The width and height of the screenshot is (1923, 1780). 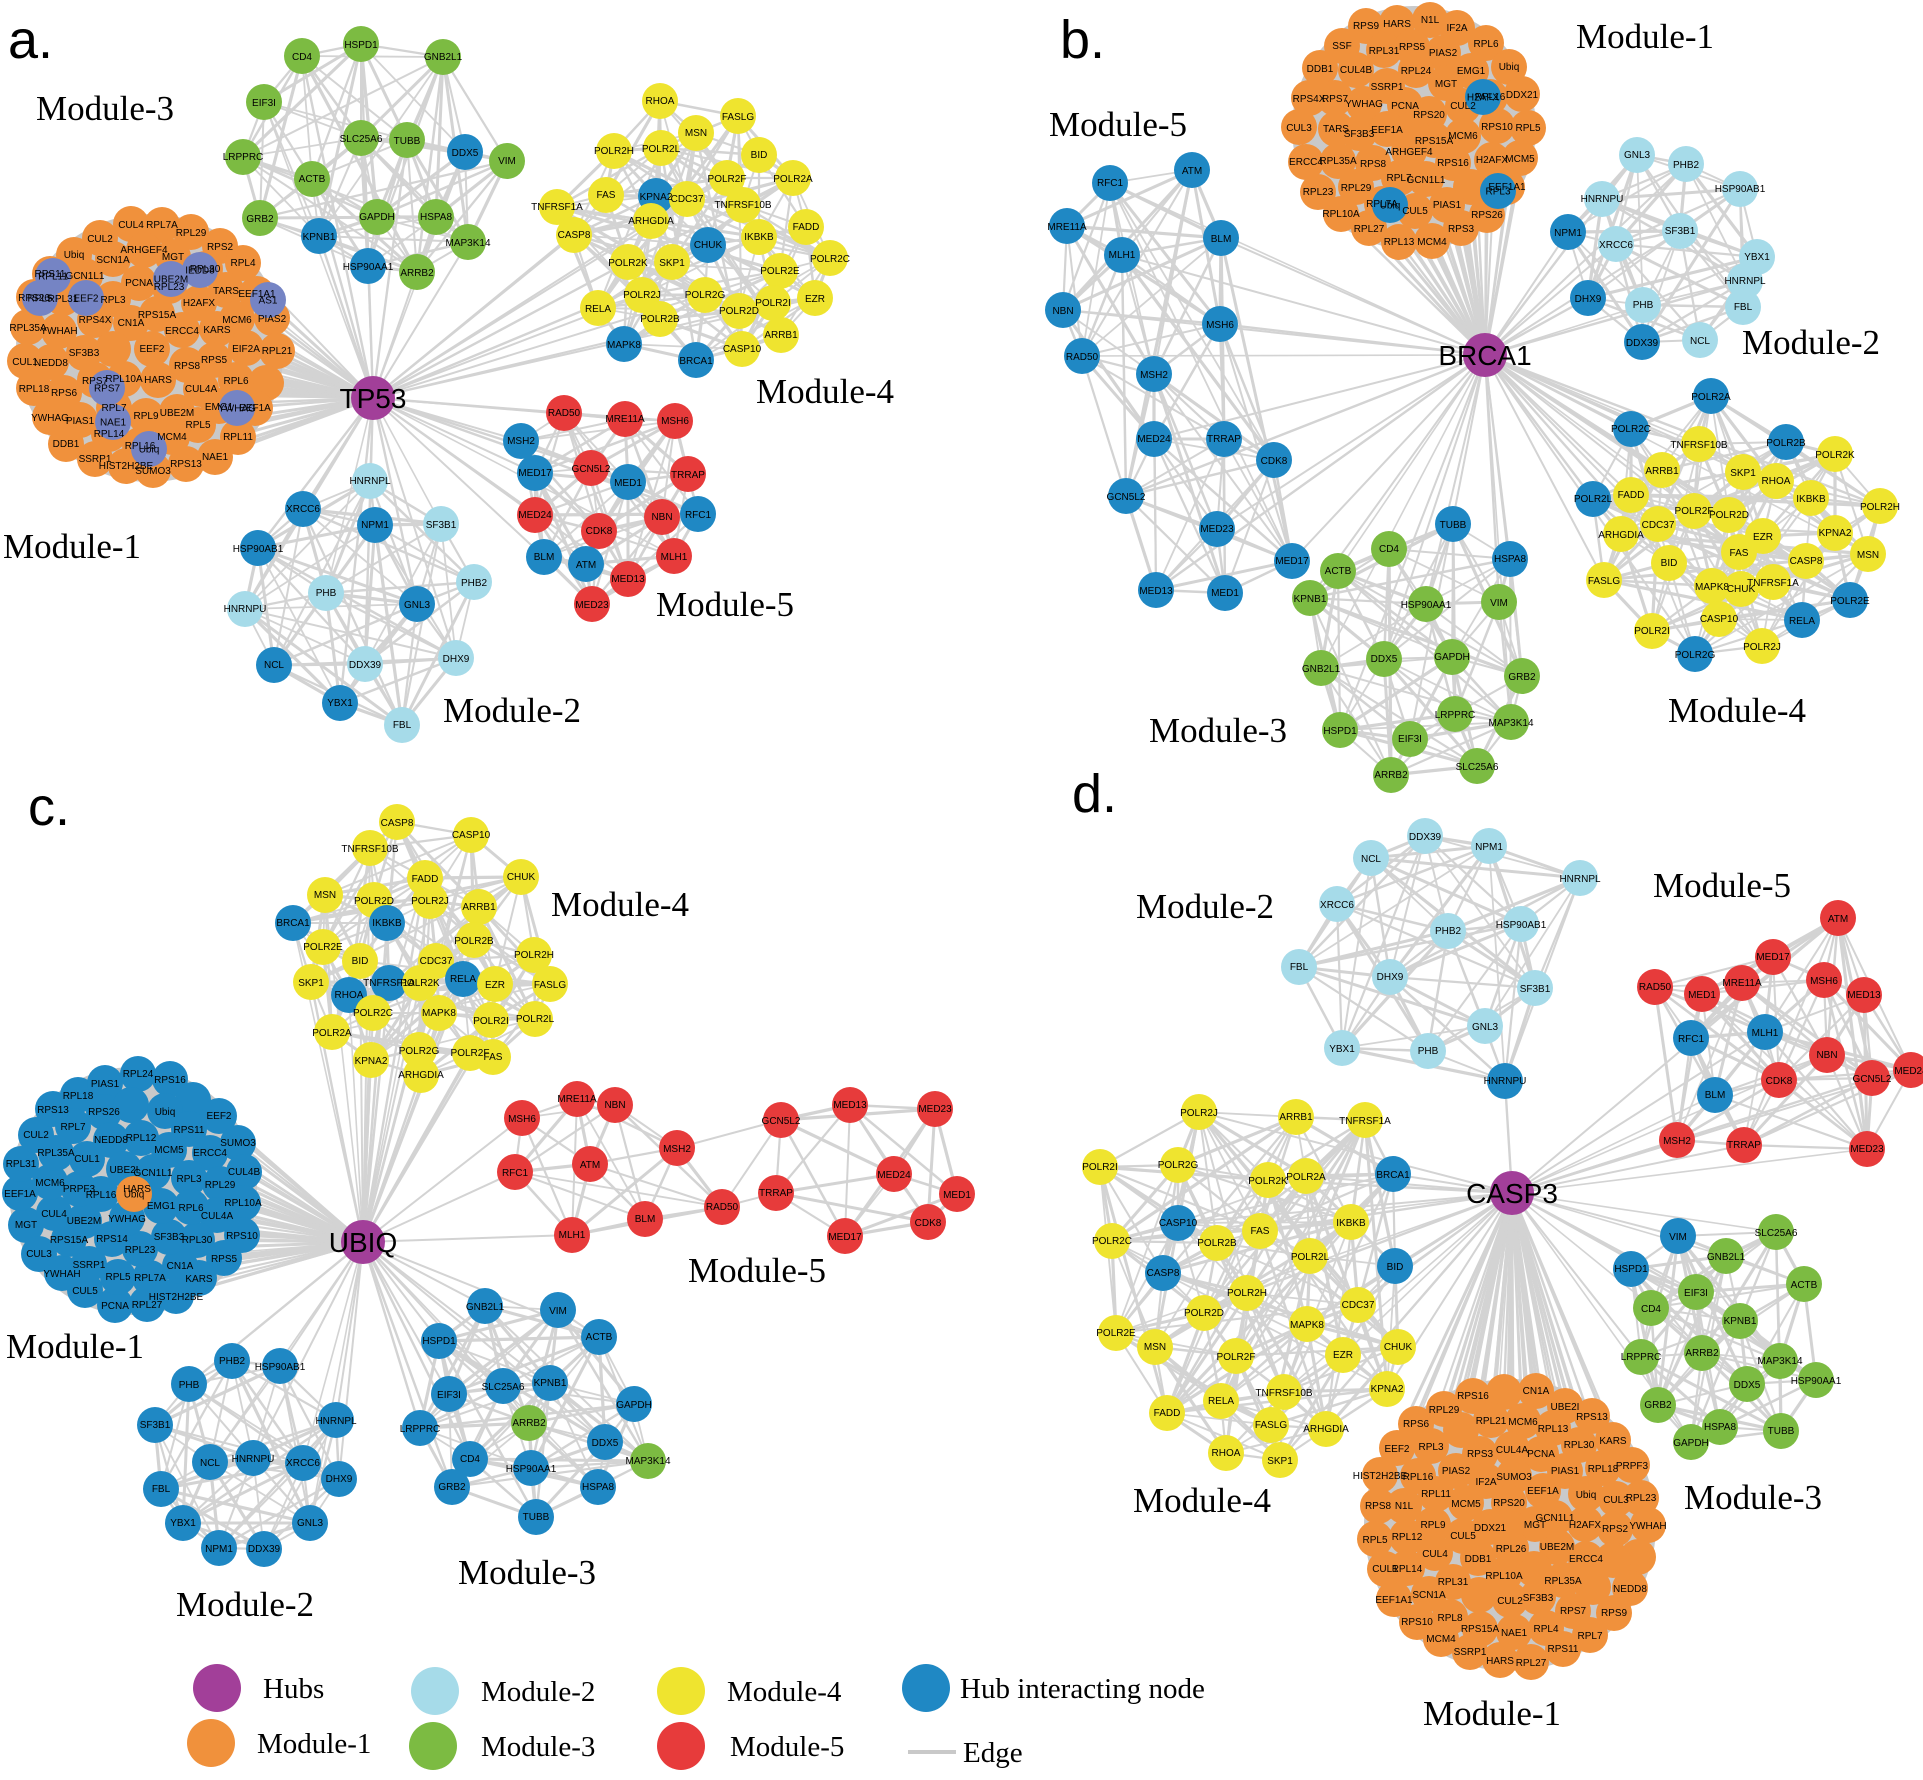 I want to click on svg-text: POLR2D, so click(x=1204, y=1313).